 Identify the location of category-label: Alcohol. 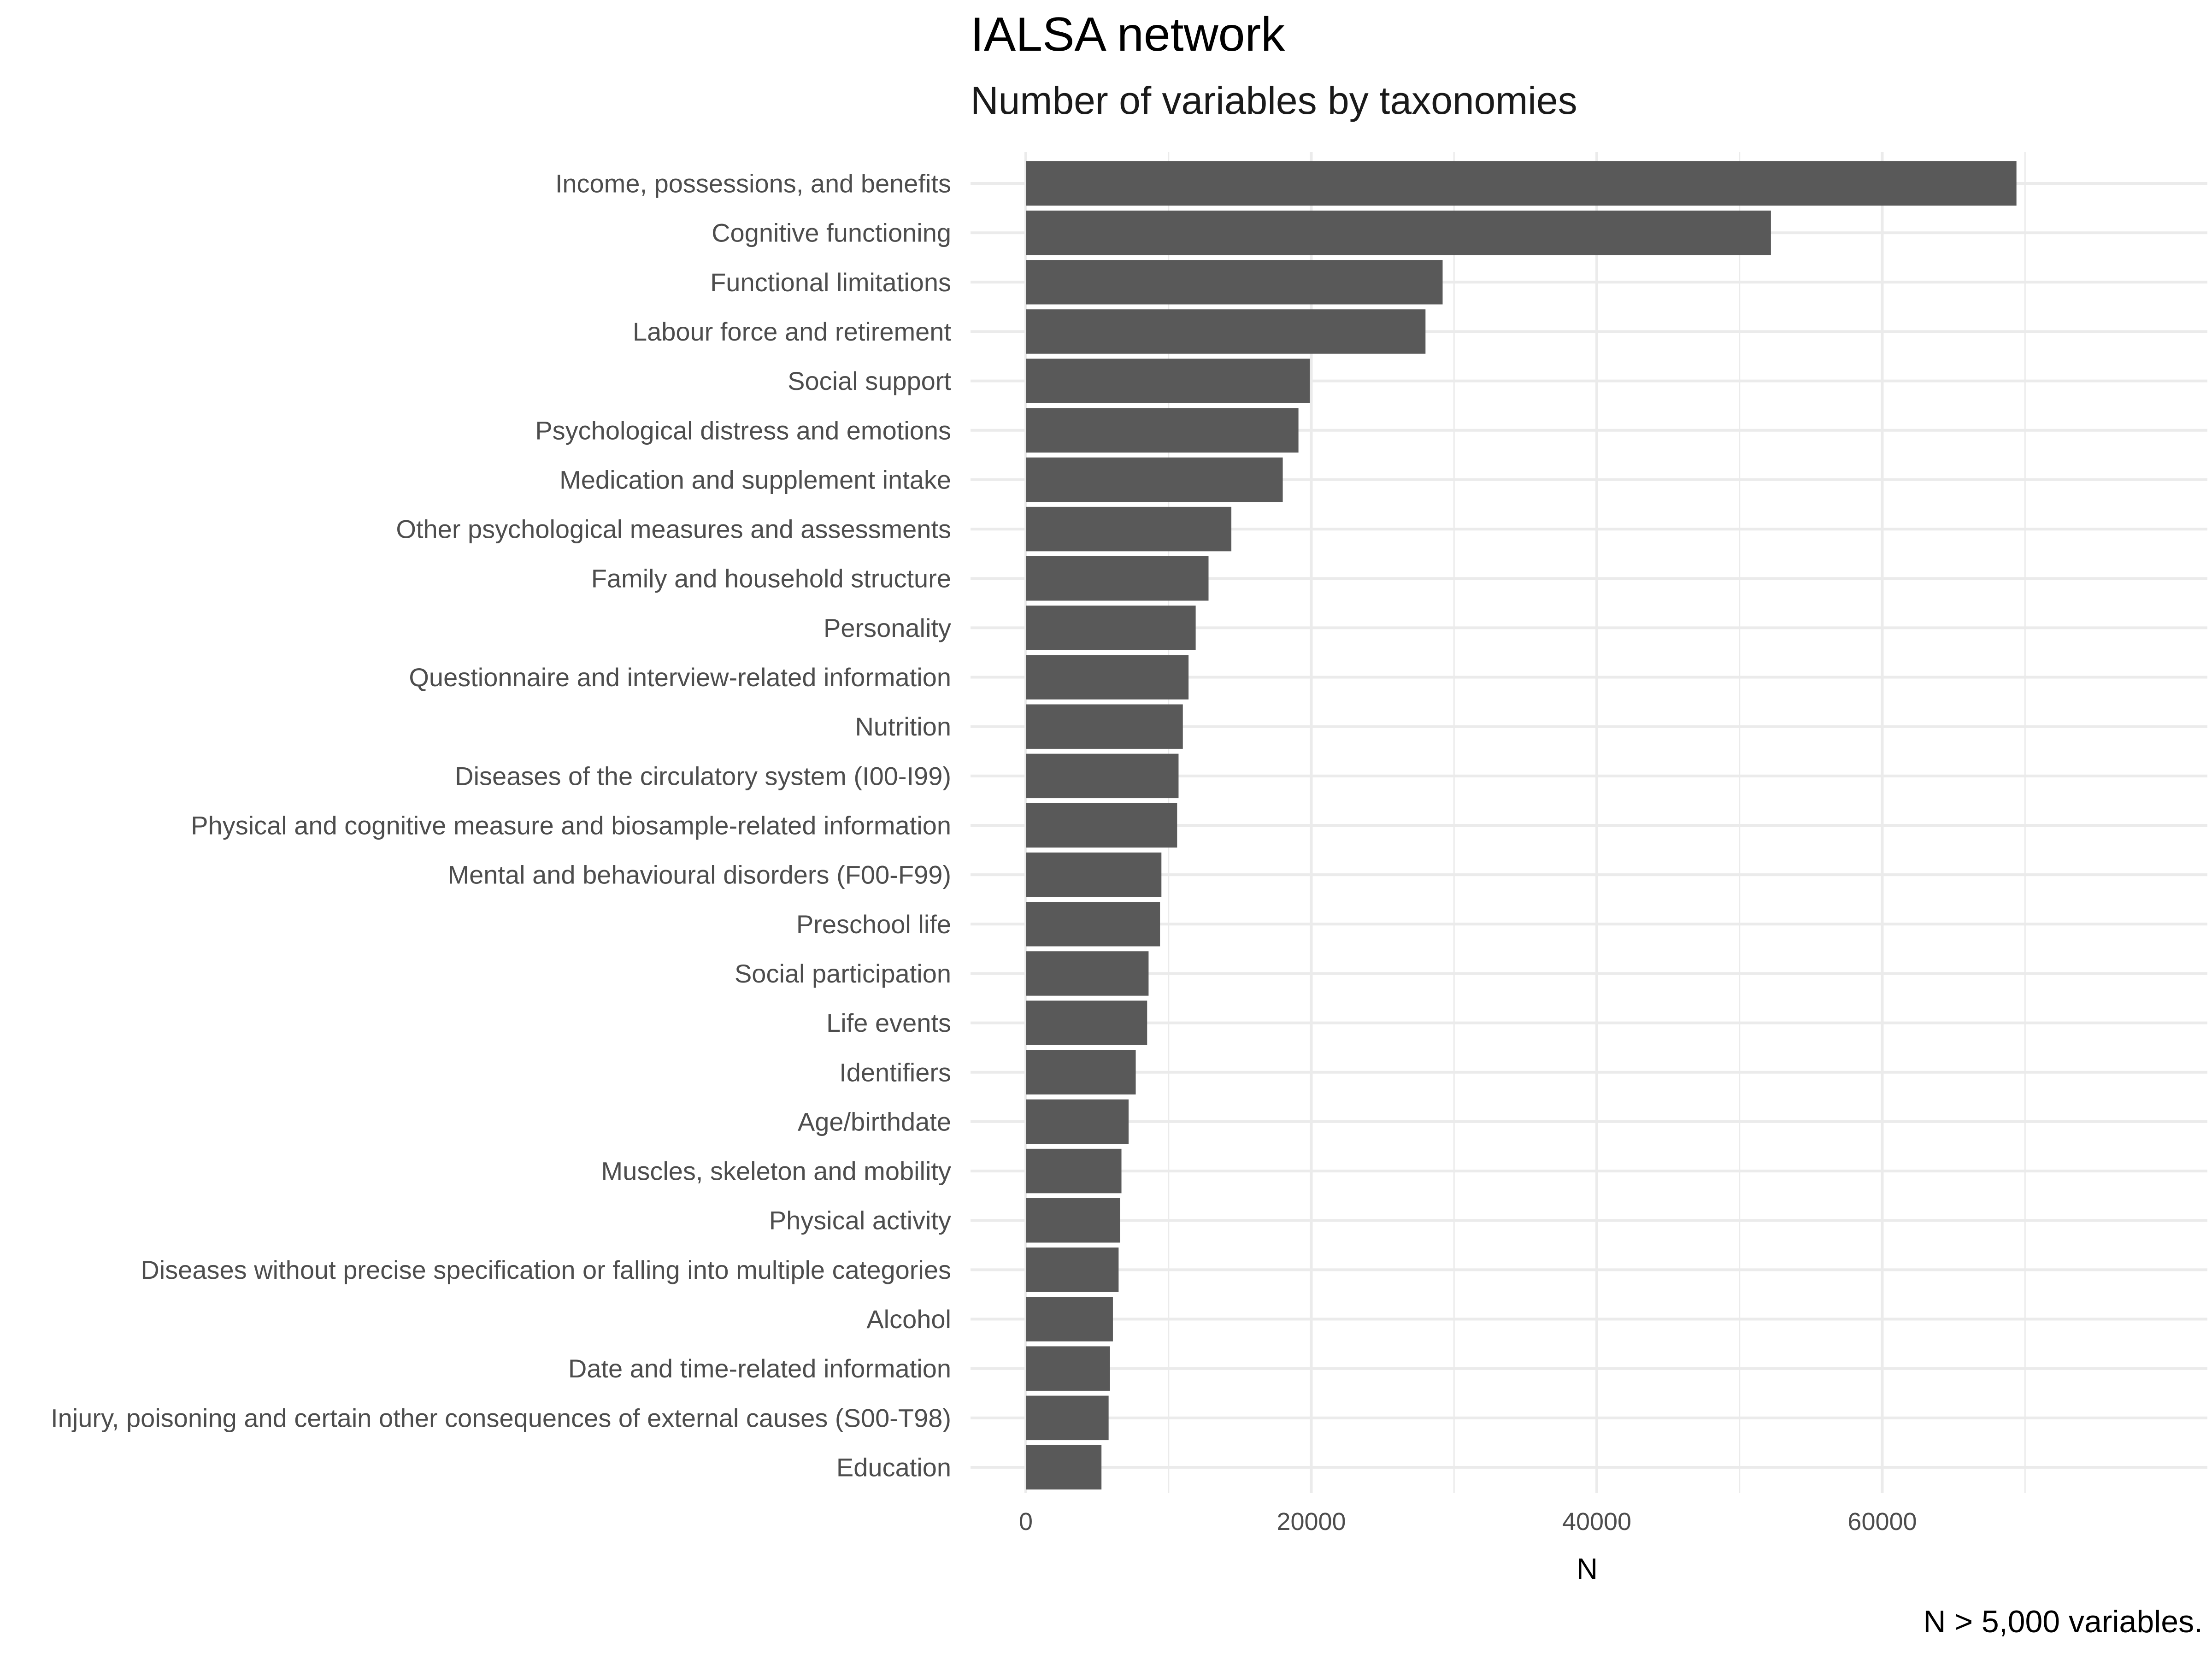
(908, 1319).